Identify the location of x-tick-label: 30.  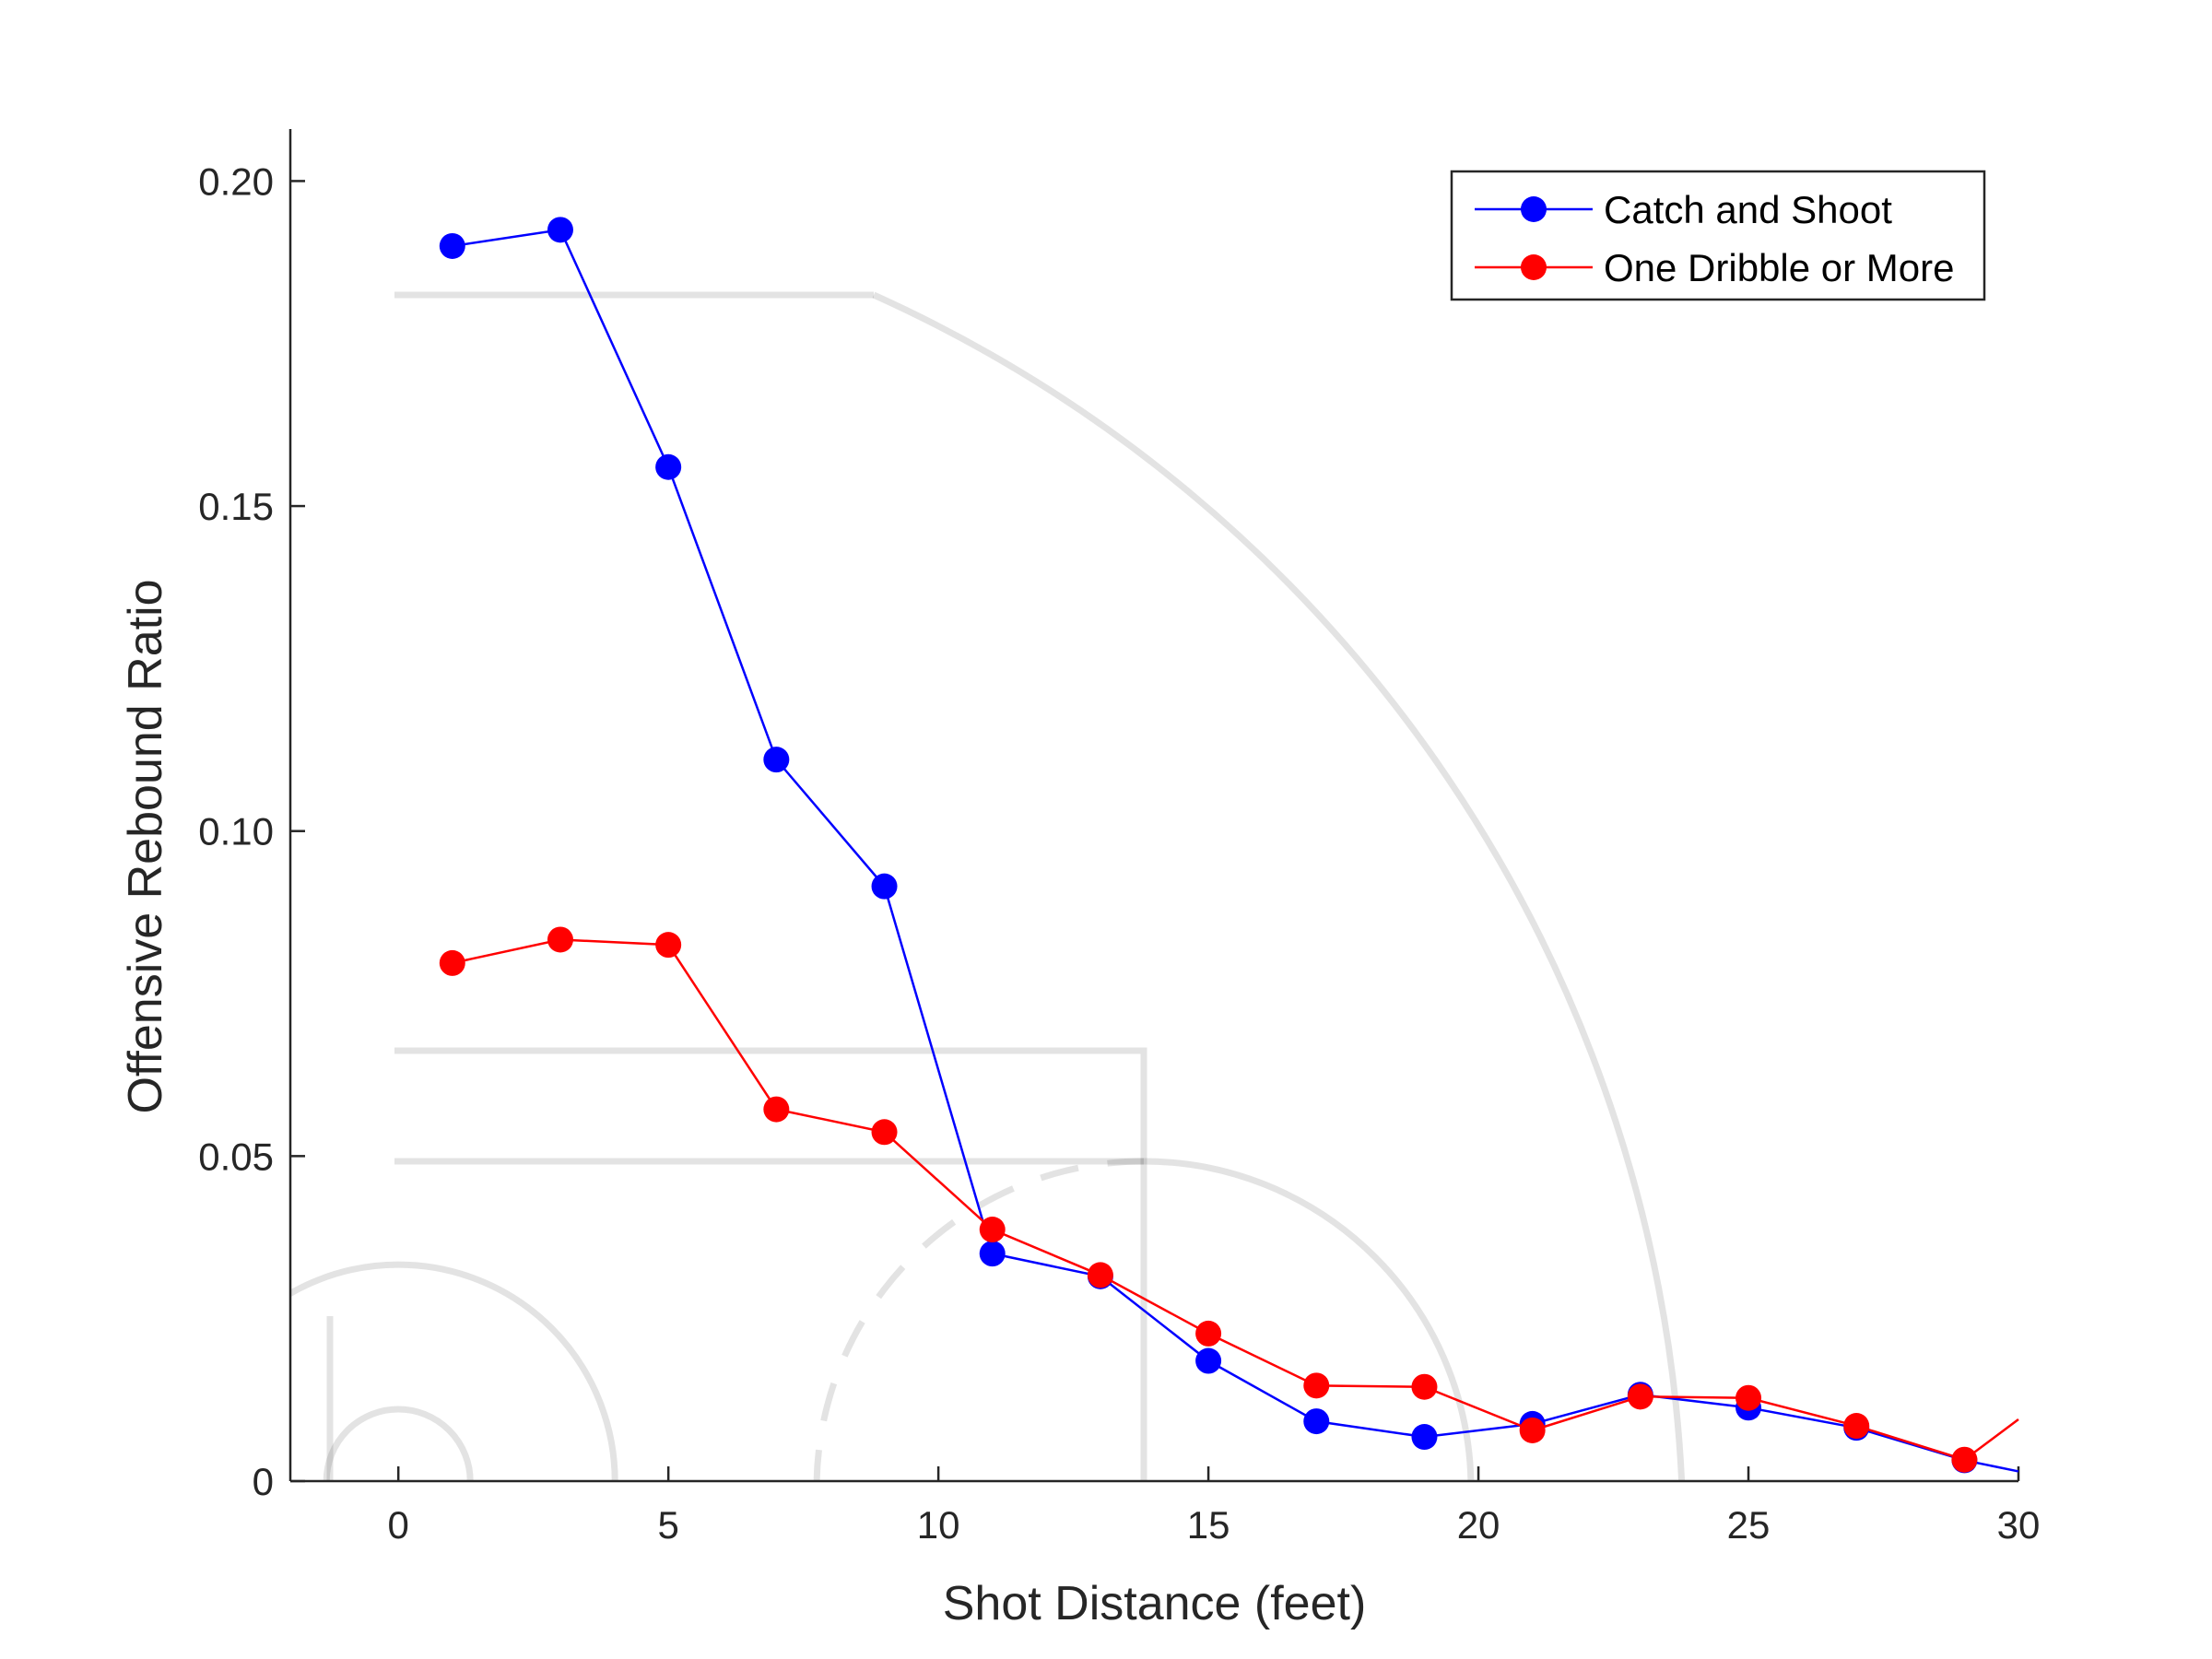
(2019, 1525).